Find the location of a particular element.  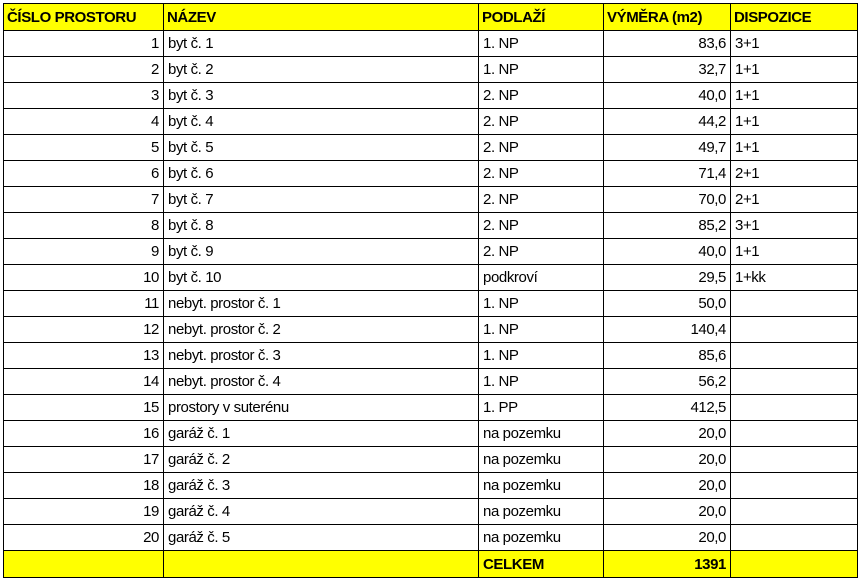

cell-nazev: nebyt. prostor č. 3 is located at coordinates (321, 355).